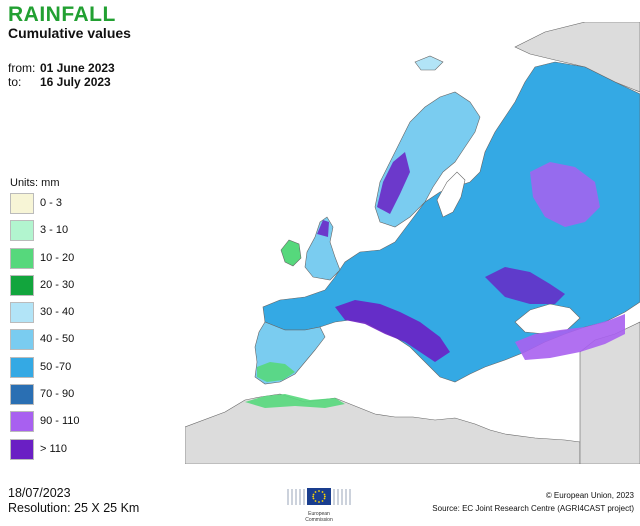 The image size is (640, 526). Describe the element at coordinates (57, 284) in the screenshot. I see `legend-label: 20 - 30` at that location.